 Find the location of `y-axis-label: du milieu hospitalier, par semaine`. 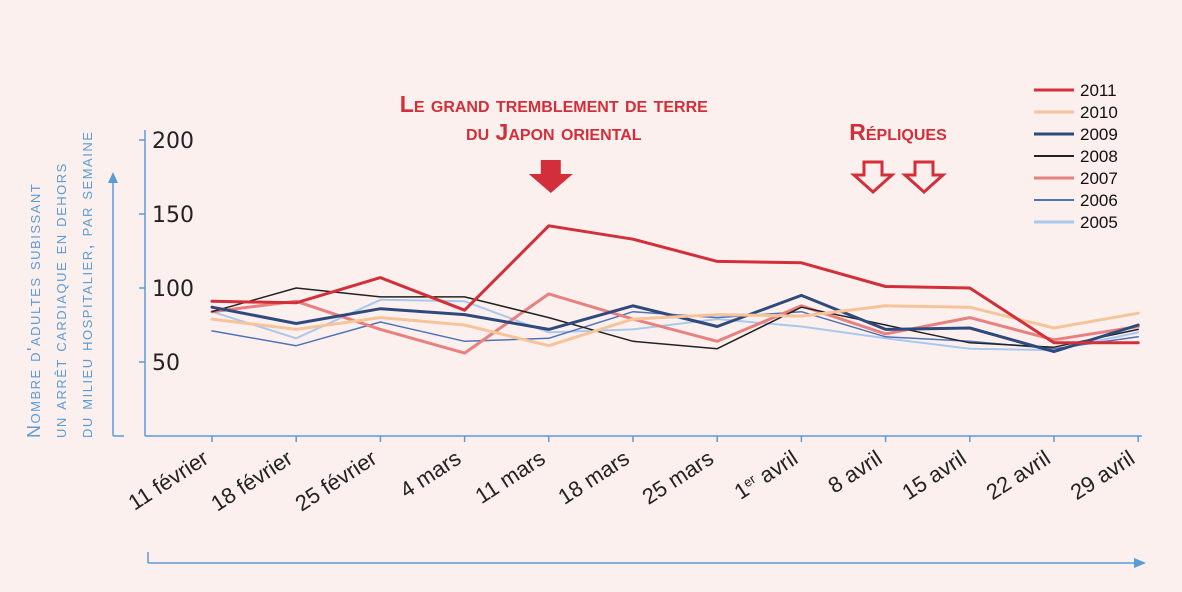

y-axis-label: du milieu hospitalier, par semaine is located at coordinates (86, 284).